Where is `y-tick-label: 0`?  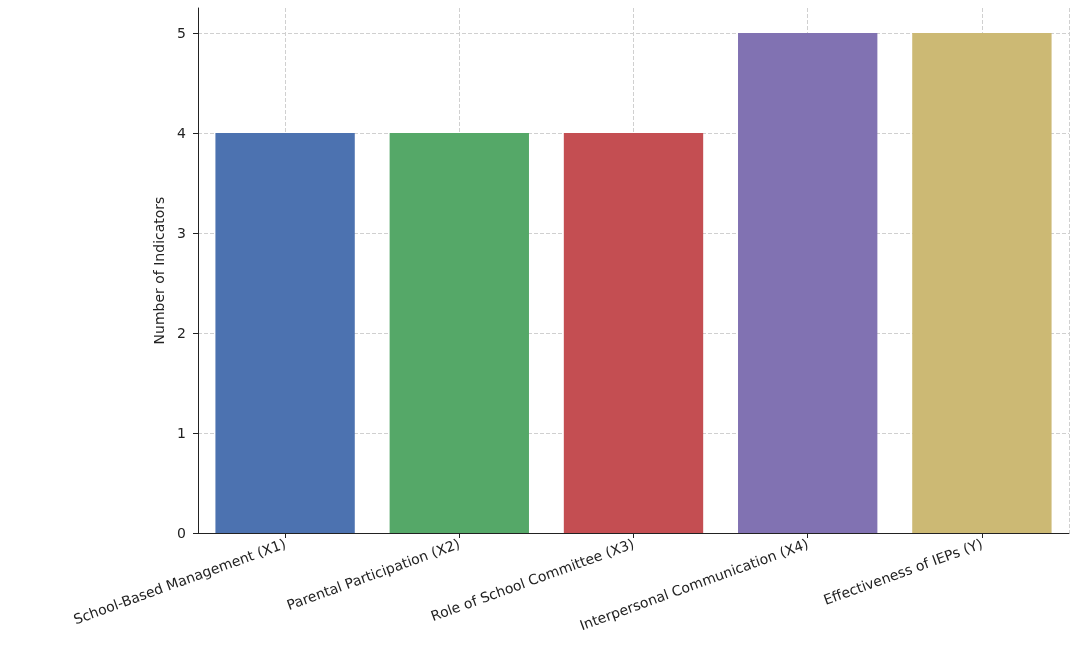 y-tick-label: 0 is located at coordinates (181, 533).